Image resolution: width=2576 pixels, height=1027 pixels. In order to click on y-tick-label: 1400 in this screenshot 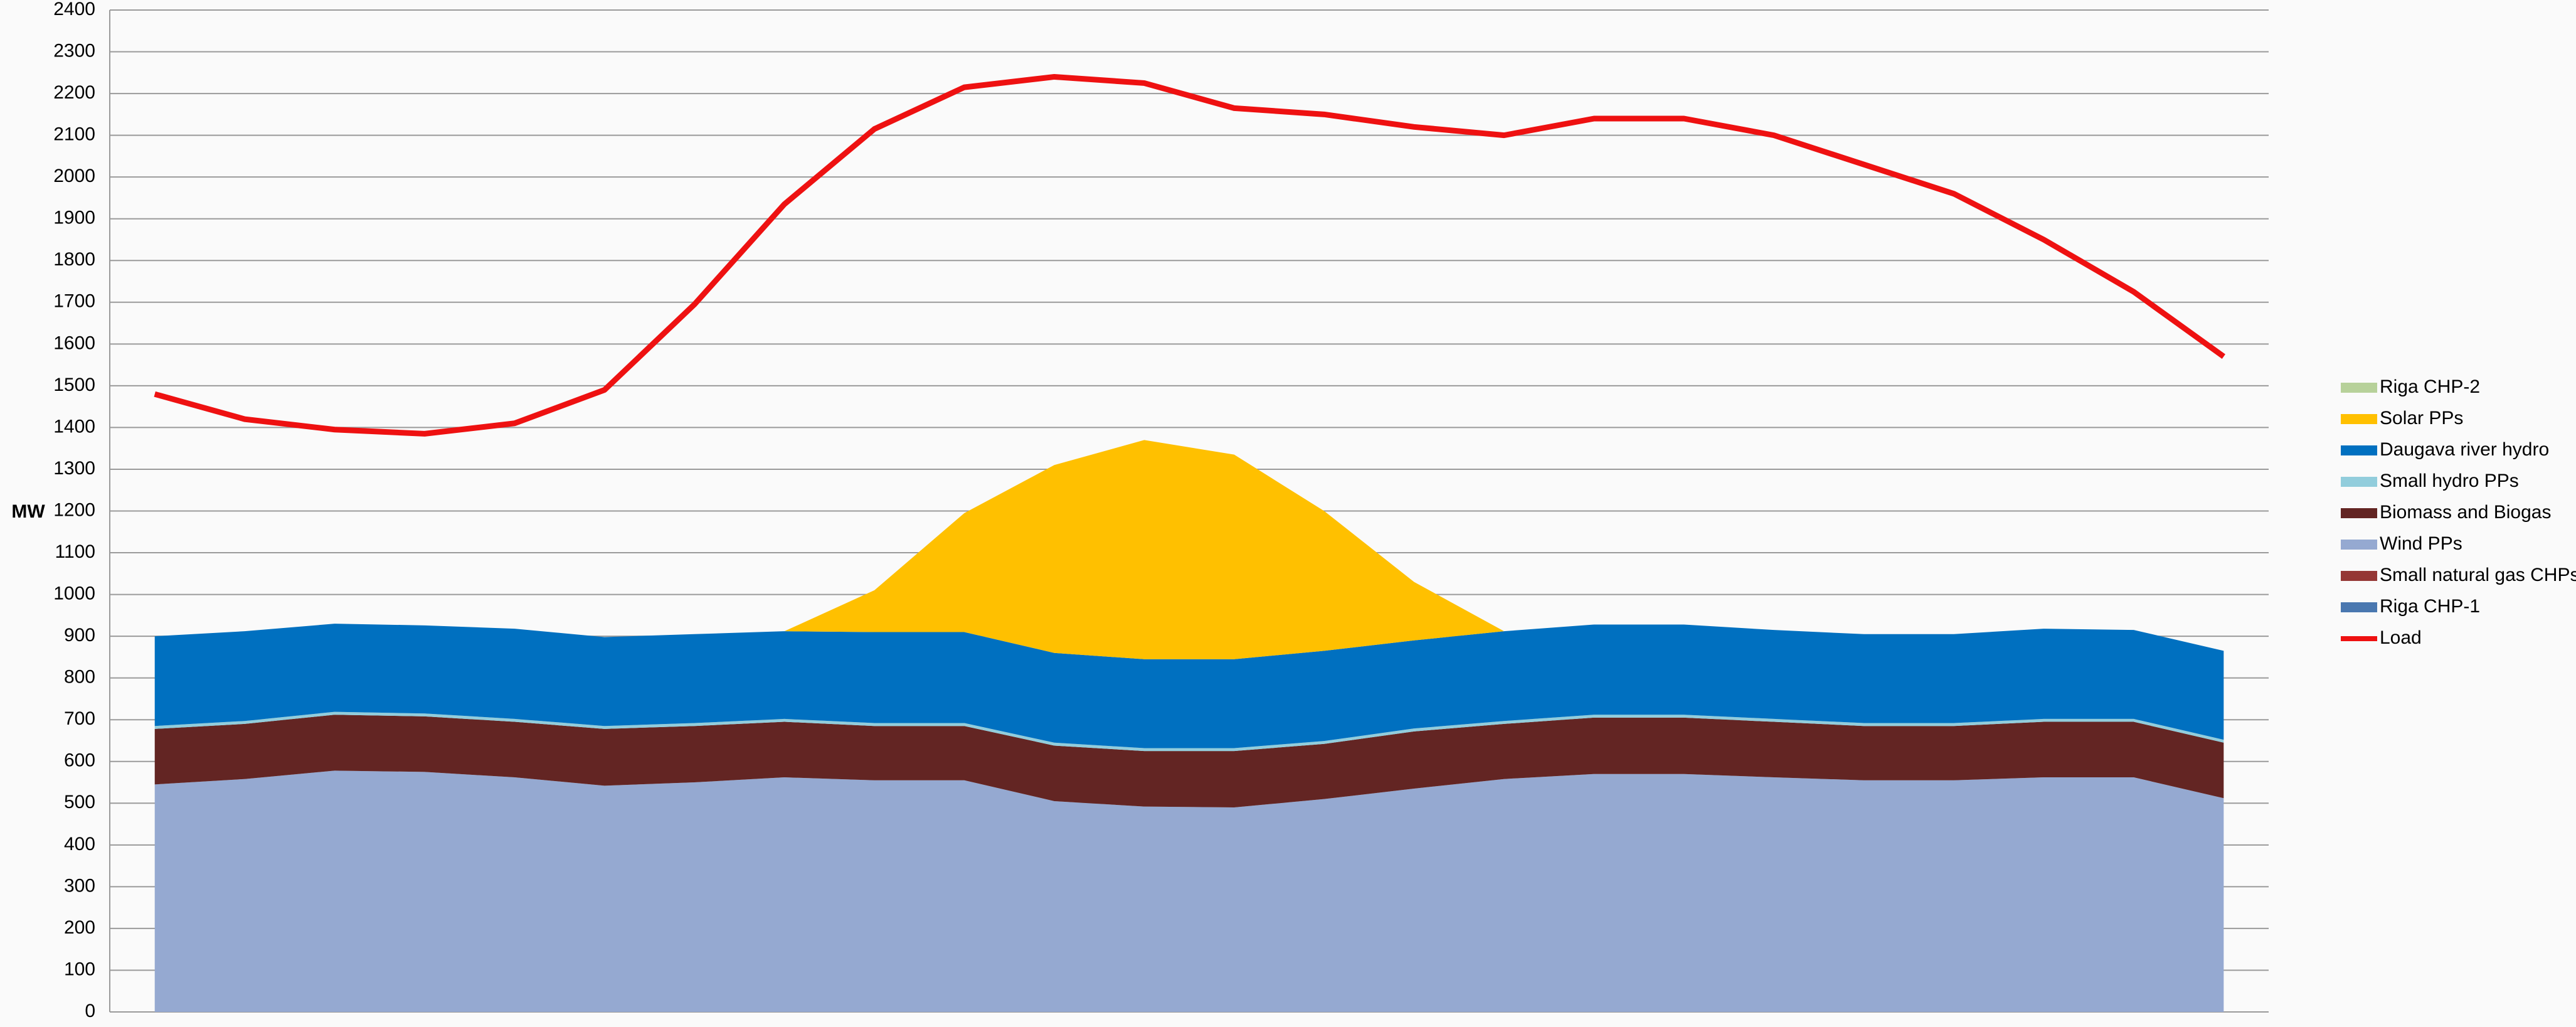, I will do `click(74, 427)`.